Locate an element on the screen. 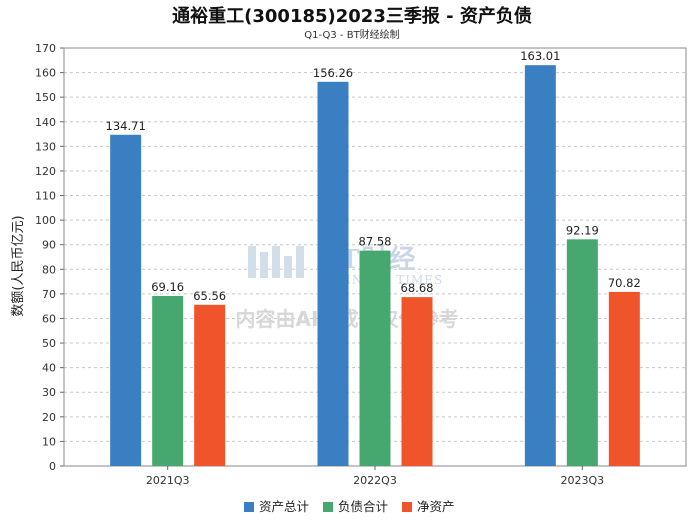  y-tick-label: 70 is located at coordinates (49, 294).